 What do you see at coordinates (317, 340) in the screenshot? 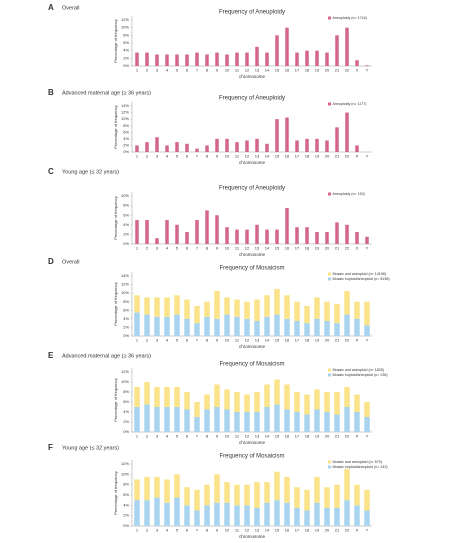
I see `x-tick-label: 19` at bounding box center [317, 340].